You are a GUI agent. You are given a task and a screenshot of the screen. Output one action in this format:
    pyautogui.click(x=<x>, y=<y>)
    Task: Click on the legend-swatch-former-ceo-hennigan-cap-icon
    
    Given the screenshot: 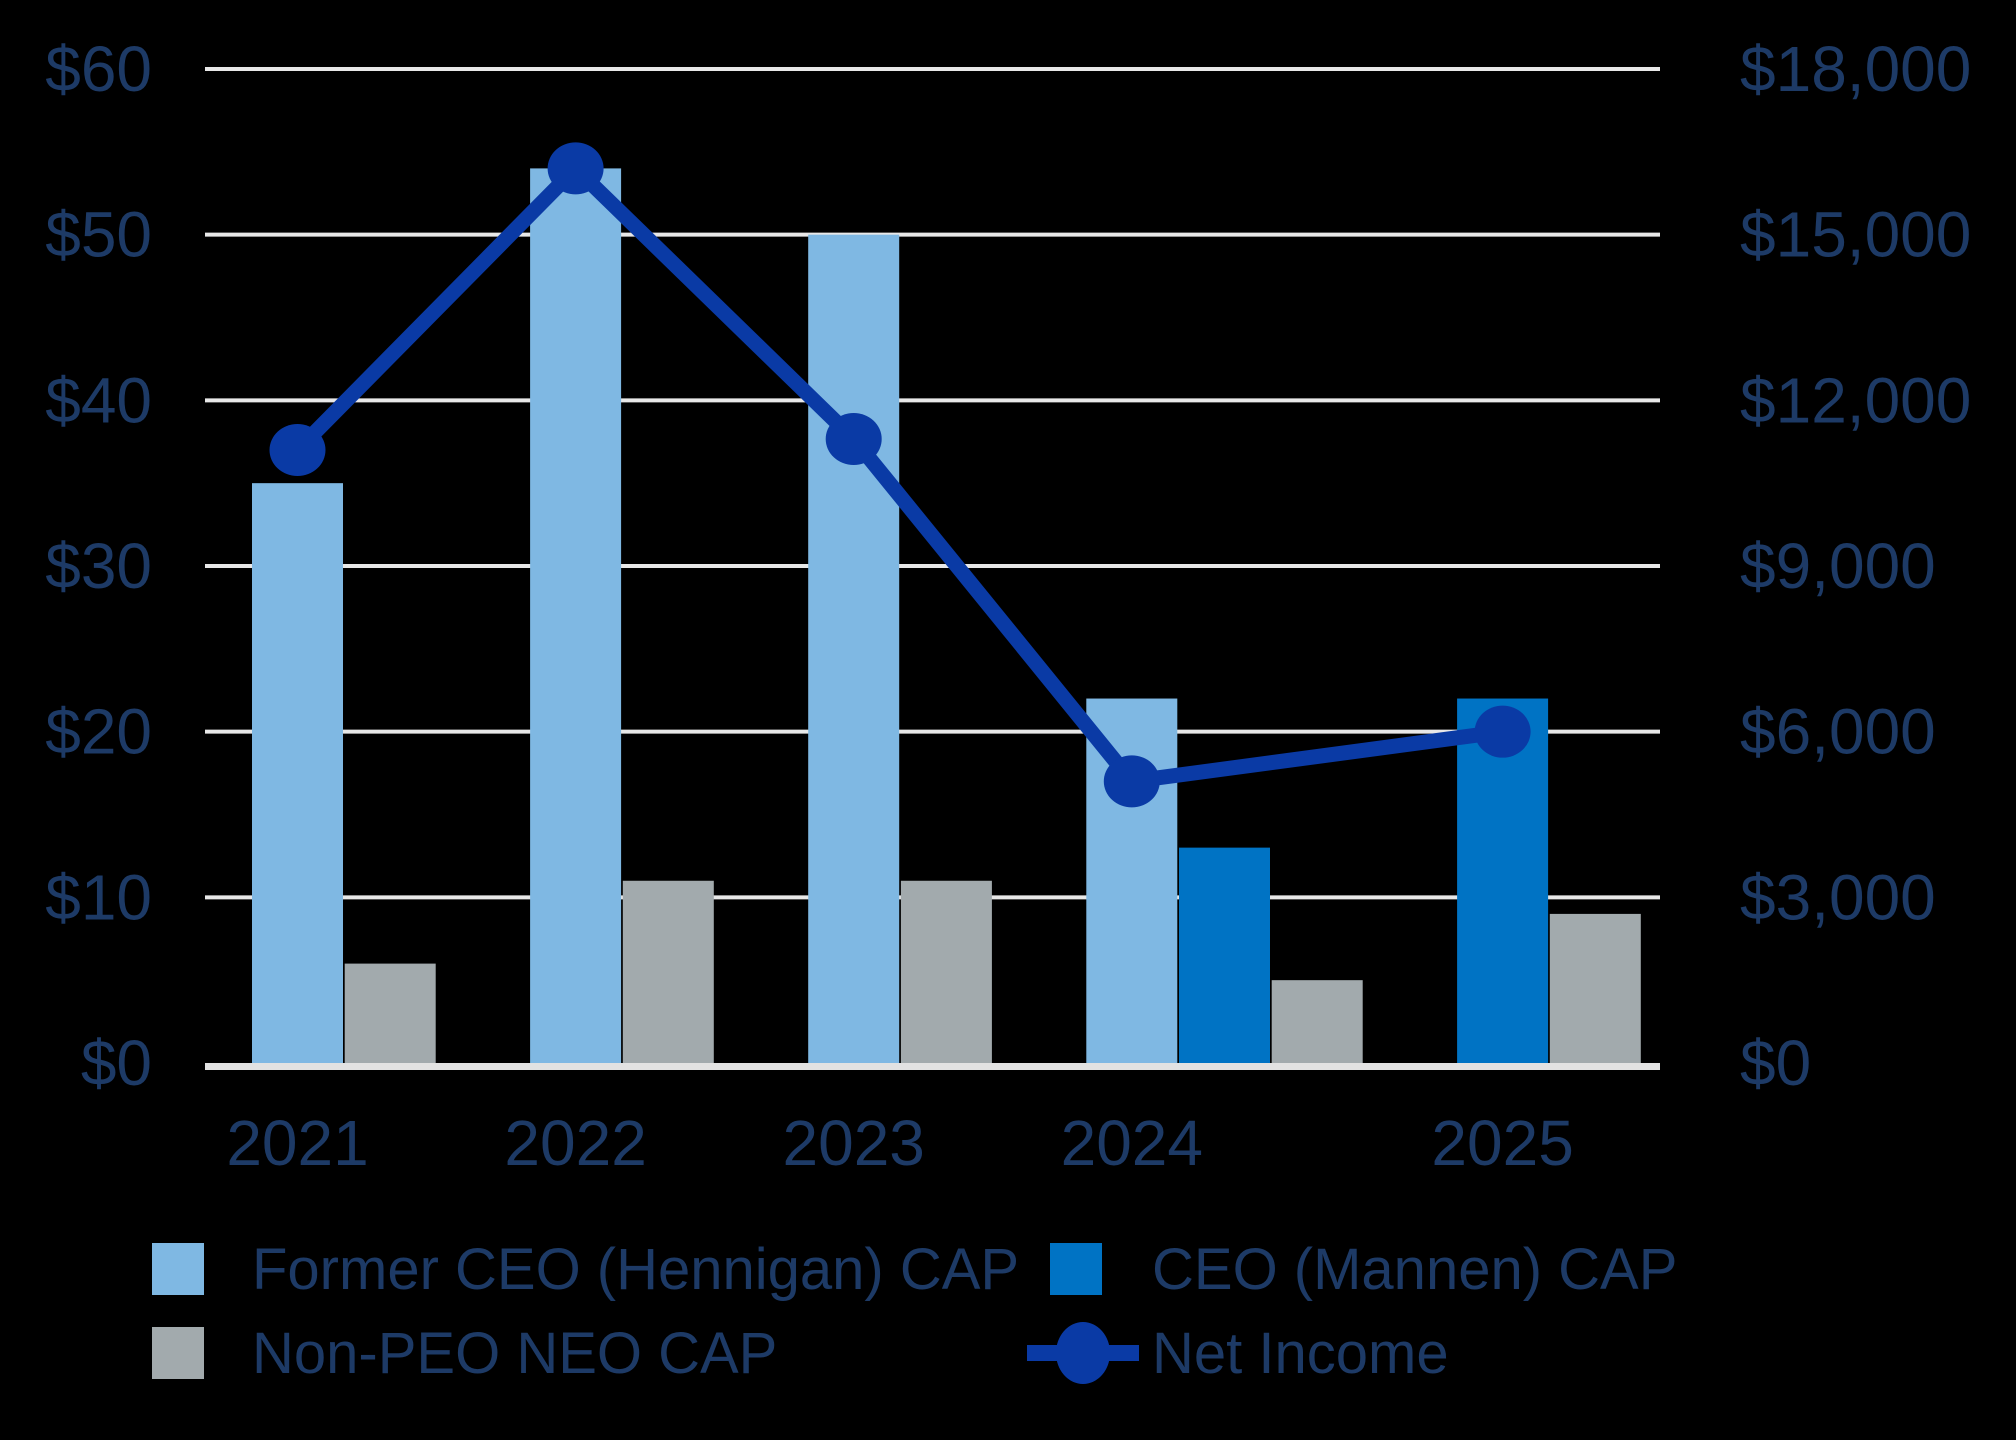 What is the action you would take?
    pyautogui.click(x=178, y=1269)
    